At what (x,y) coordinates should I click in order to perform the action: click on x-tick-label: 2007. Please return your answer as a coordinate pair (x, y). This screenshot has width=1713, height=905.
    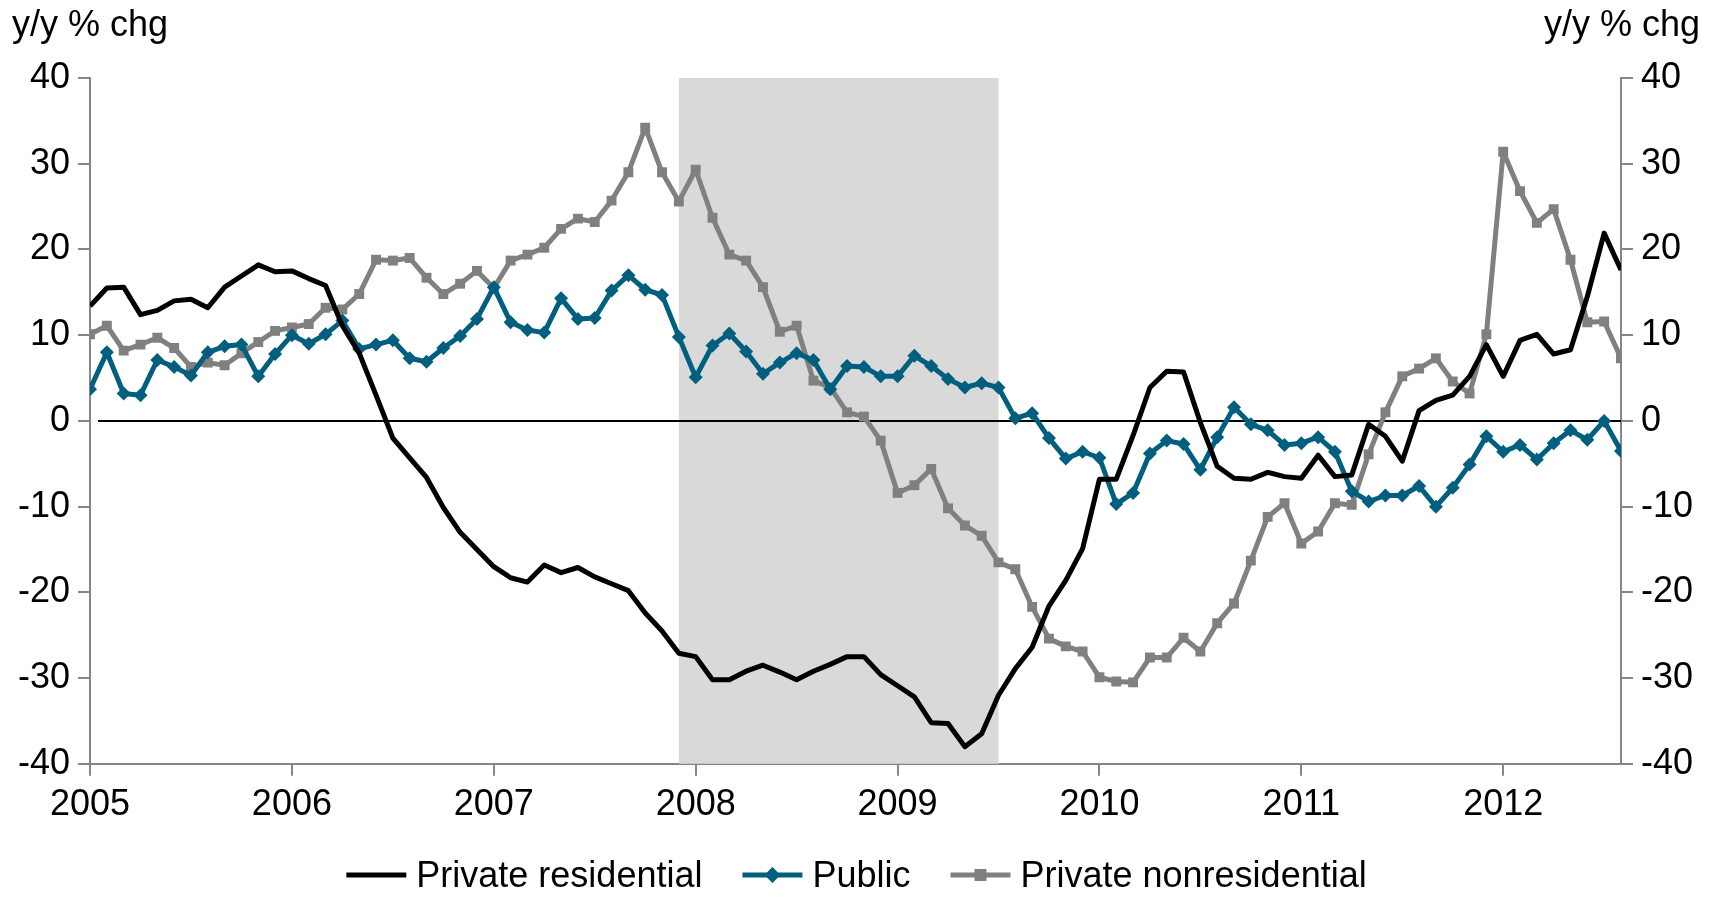
    Looking at the image, I should click on (493, 803).